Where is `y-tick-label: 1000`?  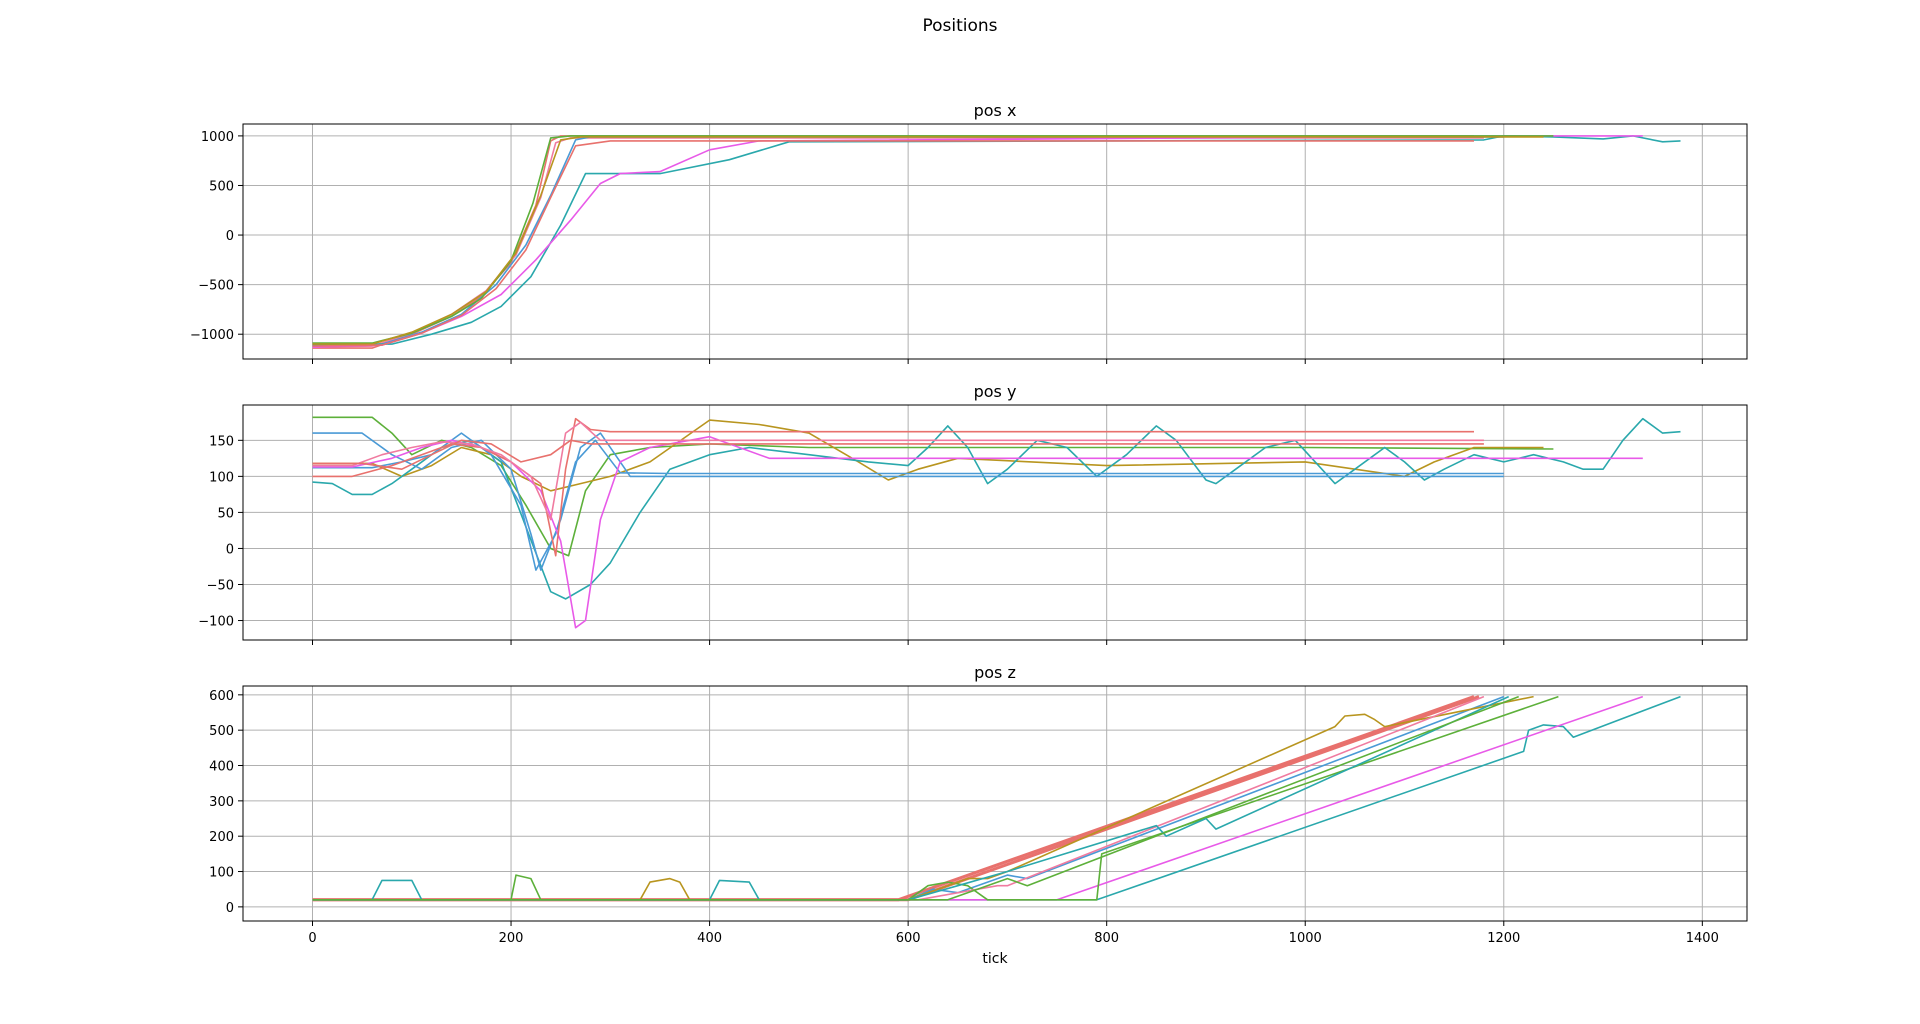
y-tick-label: 1000 is located at coordinates (217, 137).